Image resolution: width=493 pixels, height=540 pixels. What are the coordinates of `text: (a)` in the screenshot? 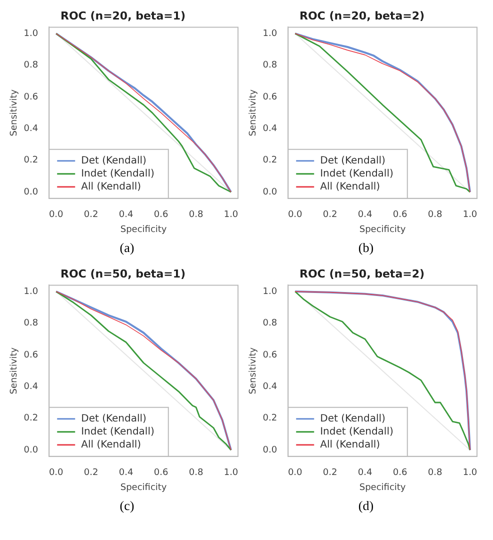 It's located at (127, 248).